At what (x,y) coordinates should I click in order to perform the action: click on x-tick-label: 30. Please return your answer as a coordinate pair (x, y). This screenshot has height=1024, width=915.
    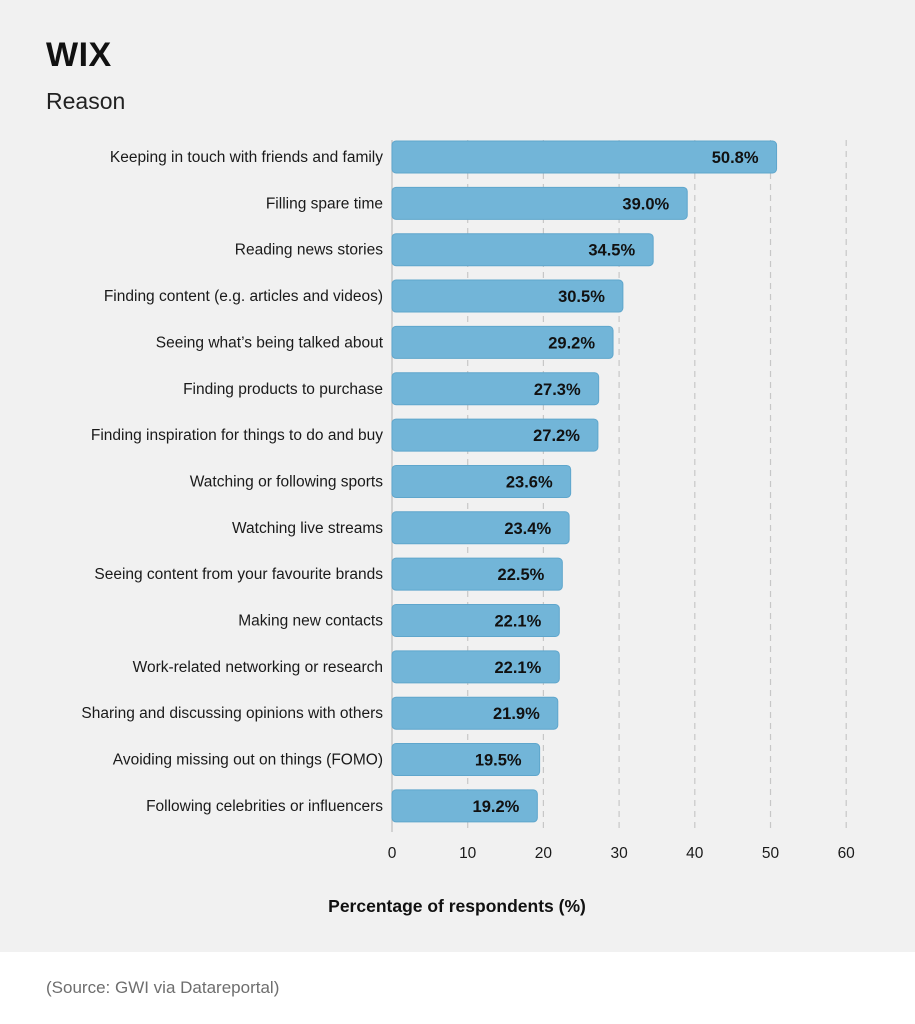
    Looking at the image, I should click on (619, 853).